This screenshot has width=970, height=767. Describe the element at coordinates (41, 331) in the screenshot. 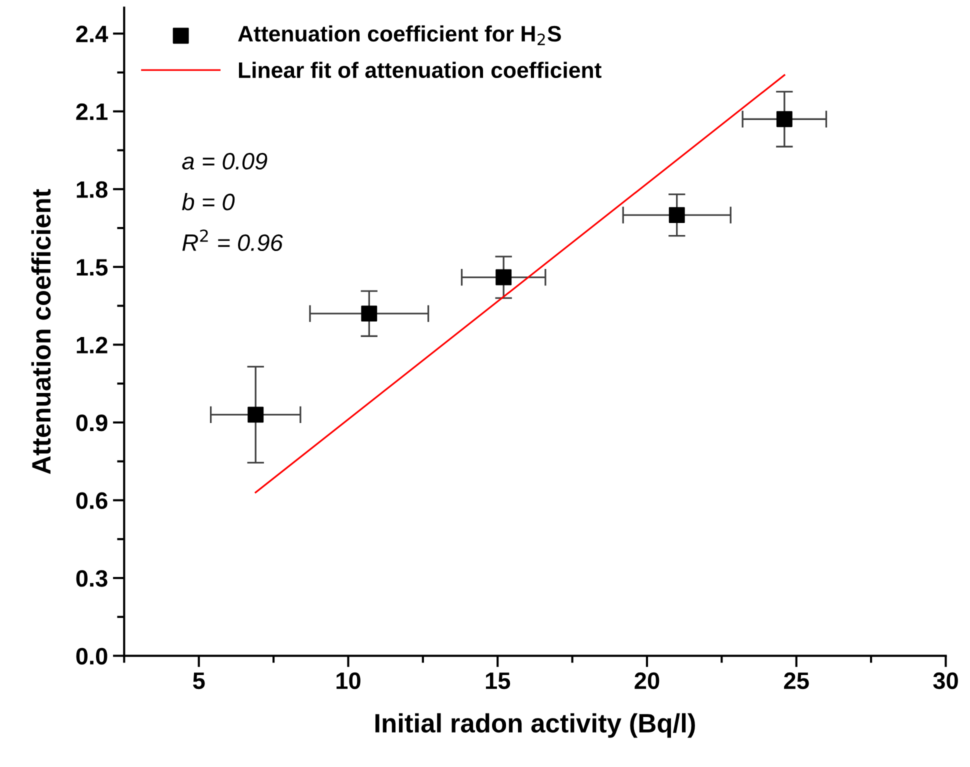

I see `y-axis-title: Attenuation coefficient` at that location.